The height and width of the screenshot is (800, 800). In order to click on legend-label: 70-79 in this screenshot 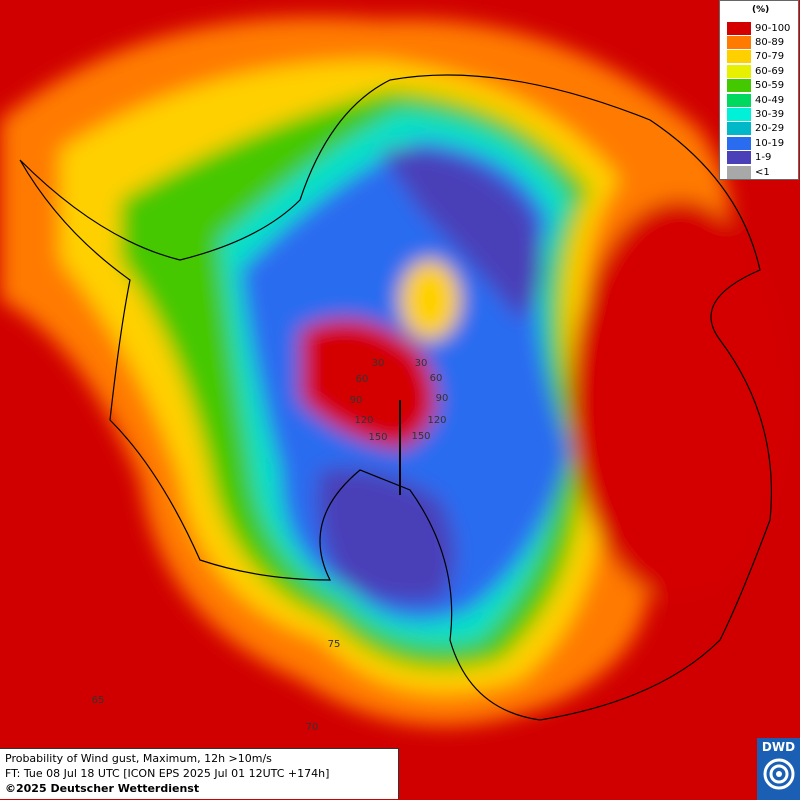, I will do `click(770, 57)`.